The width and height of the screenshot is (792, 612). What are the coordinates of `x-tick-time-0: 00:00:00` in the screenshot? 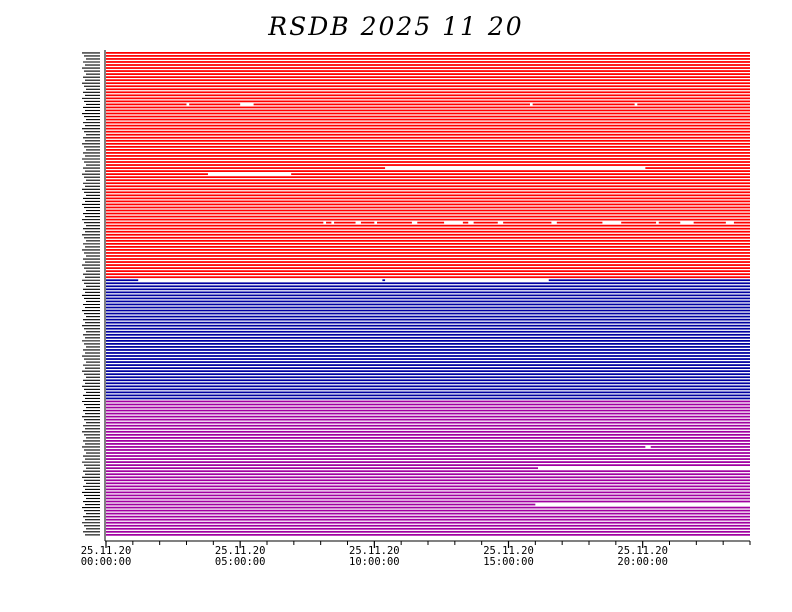 It's located at (106, 562).